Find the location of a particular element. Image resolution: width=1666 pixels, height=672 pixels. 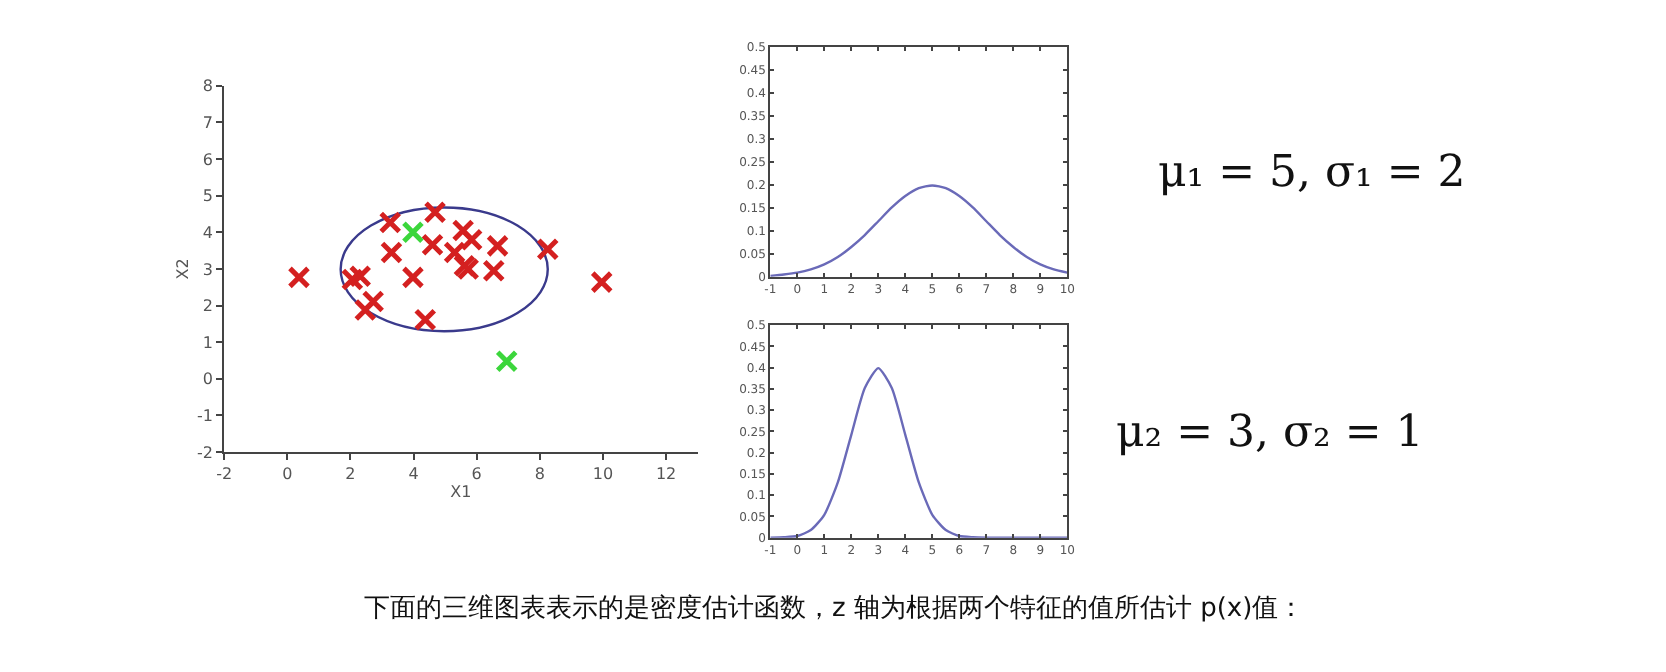

y-tick-label: 4 is located at coordinates (207, 232).